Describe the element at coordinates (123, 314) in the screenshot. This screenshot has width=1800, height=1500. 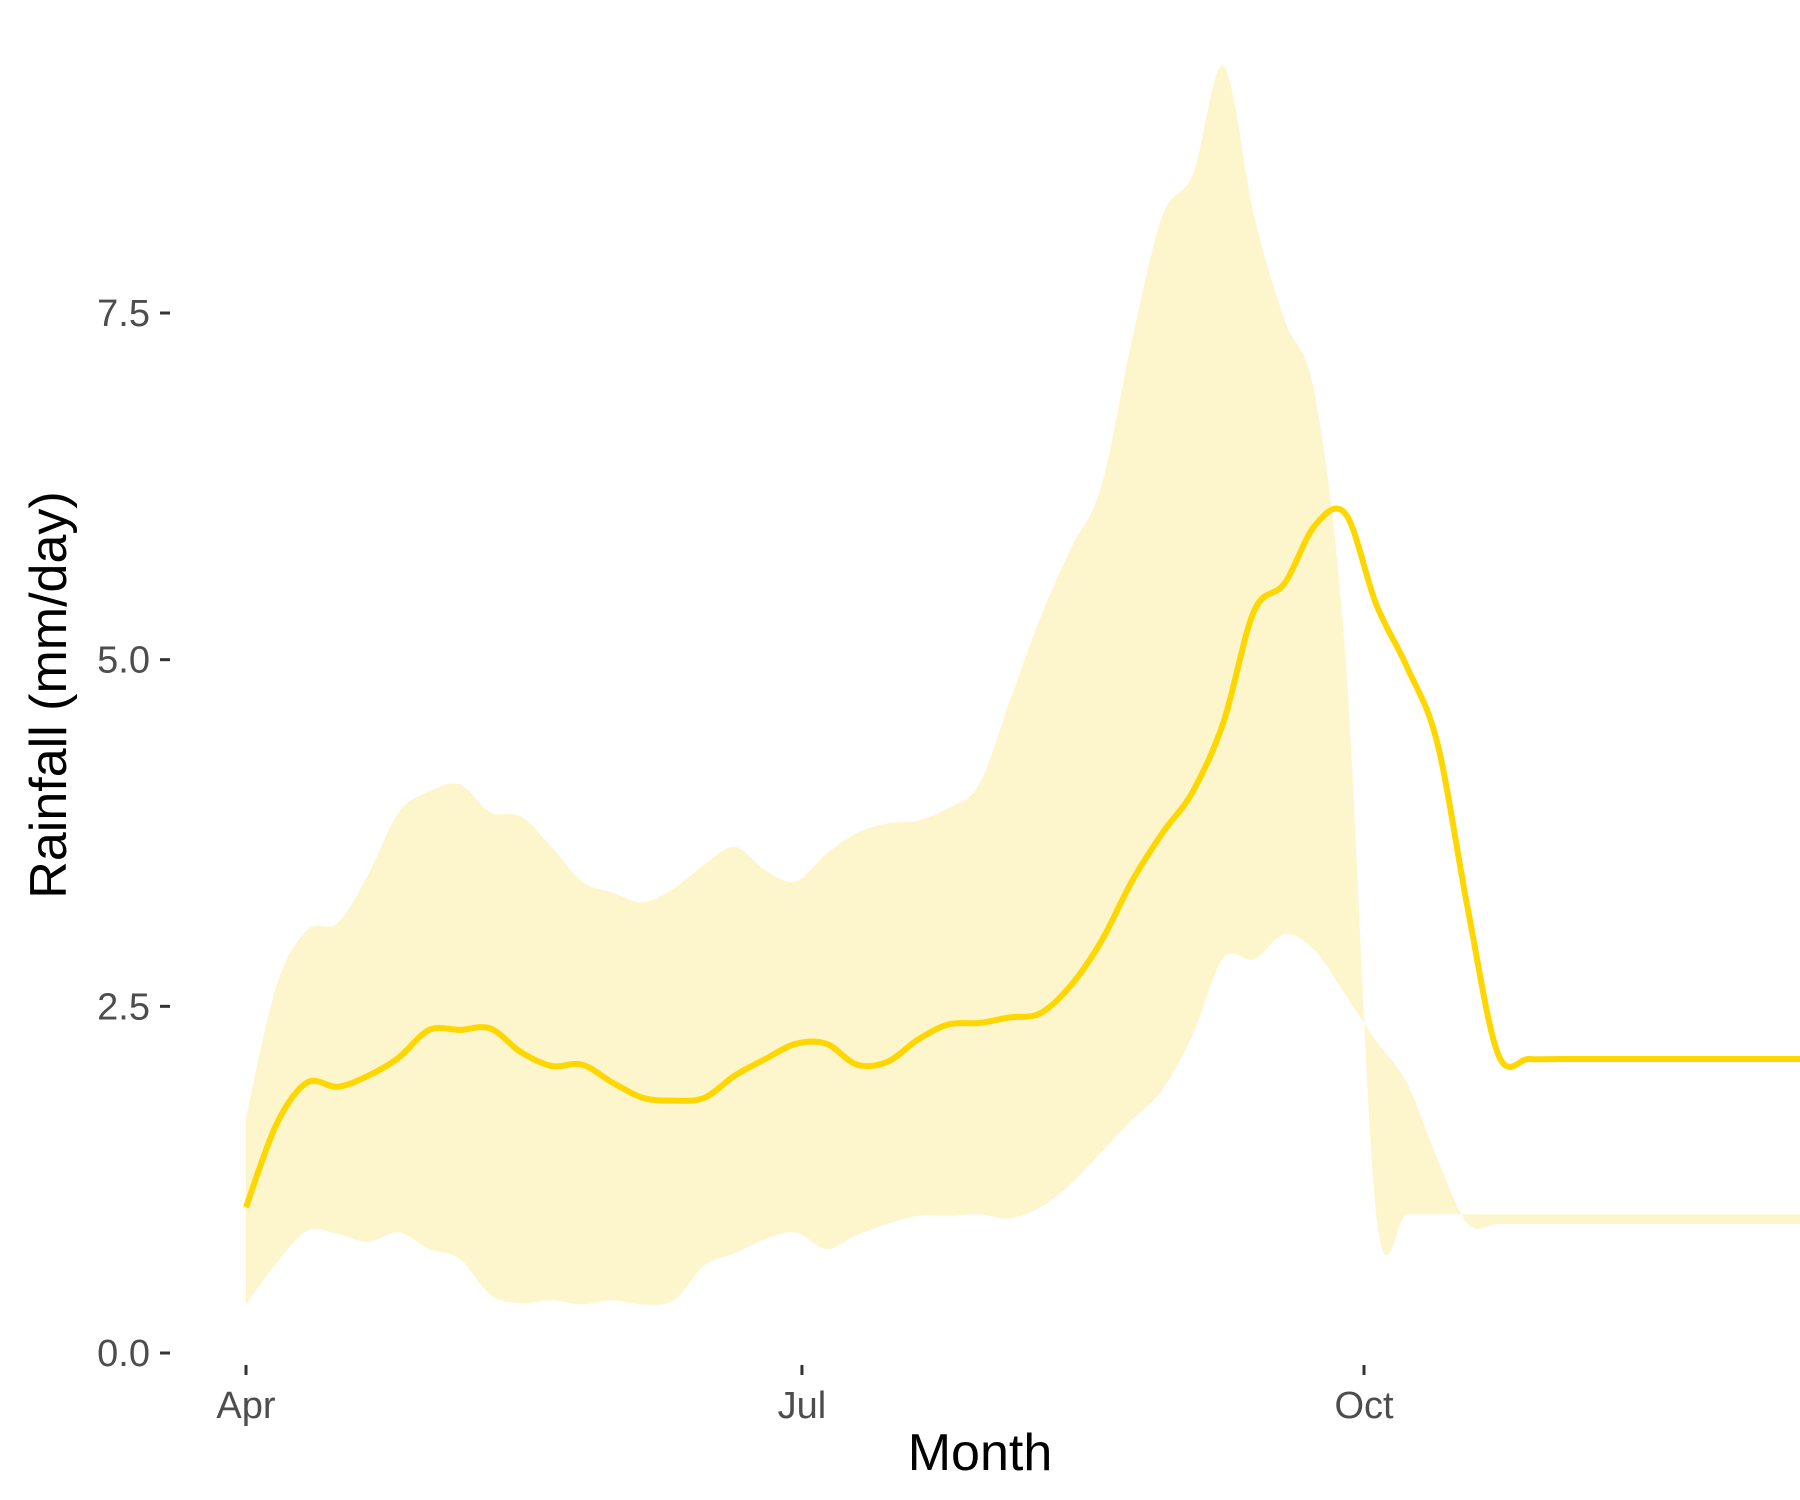
I see `y-tick-label: 7.5` at that location.